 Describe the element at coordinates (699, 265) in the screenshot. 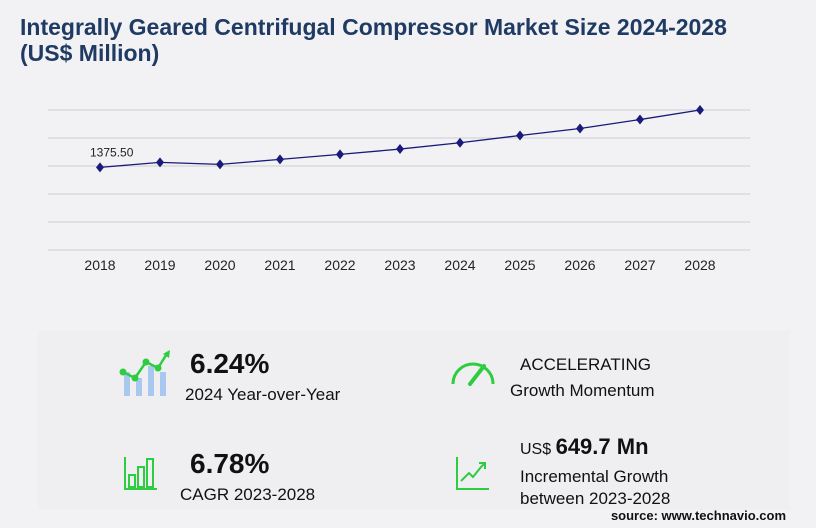

I see `x-tick-label: 2028` at that location.